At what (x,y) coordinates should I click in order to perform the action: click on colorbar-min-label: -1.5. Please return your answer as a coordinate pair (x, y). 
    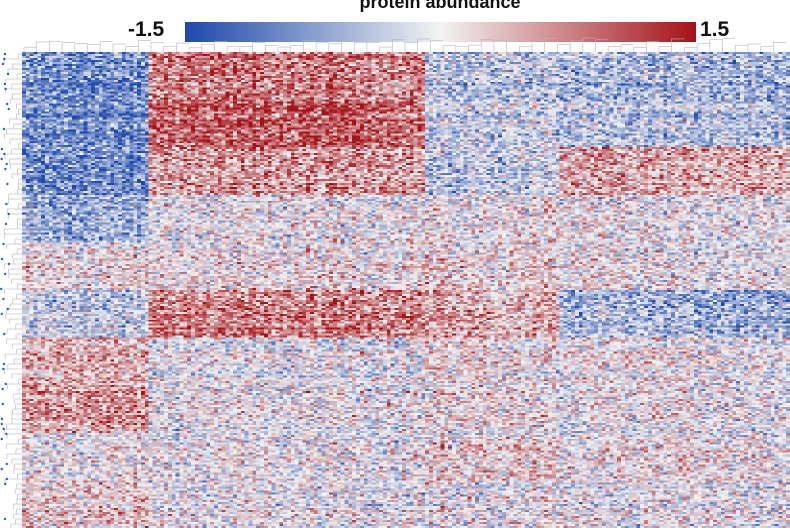
    Looking at the image, I should click on (146, 29).